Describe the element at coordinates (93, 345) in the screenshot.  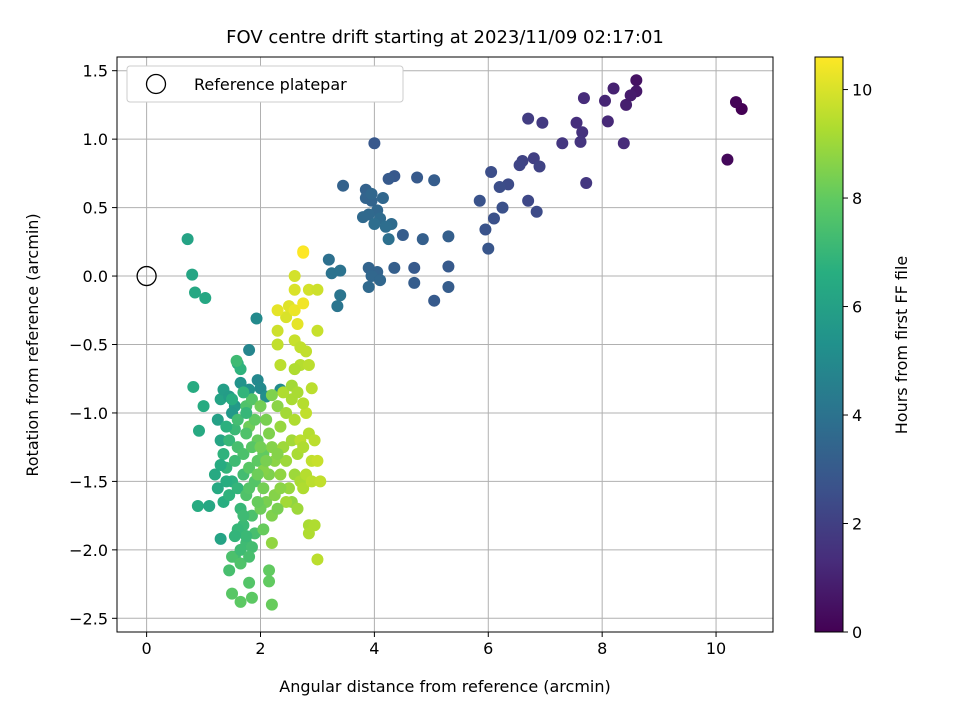
I see `y-axis-ticks: −2.5 −2.0 −1.5 −1.0 −0.5 0.0 0.5 1.0 1.5` at that location.